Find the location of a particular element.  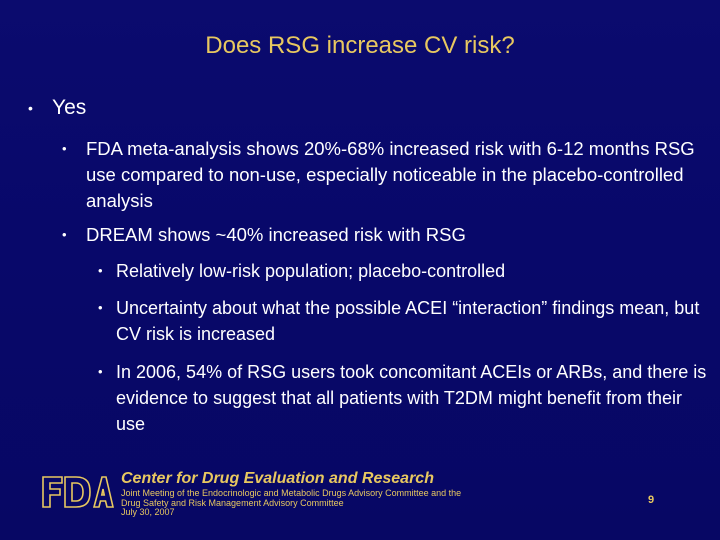

page-number: 9 is located at coordinates (651, 500).